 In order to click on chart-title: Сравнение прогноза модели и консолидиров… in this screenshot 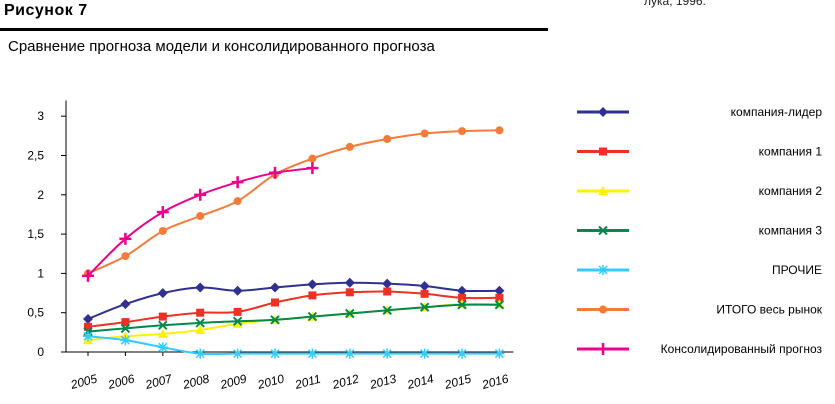, I will do `click(221, 46)`.